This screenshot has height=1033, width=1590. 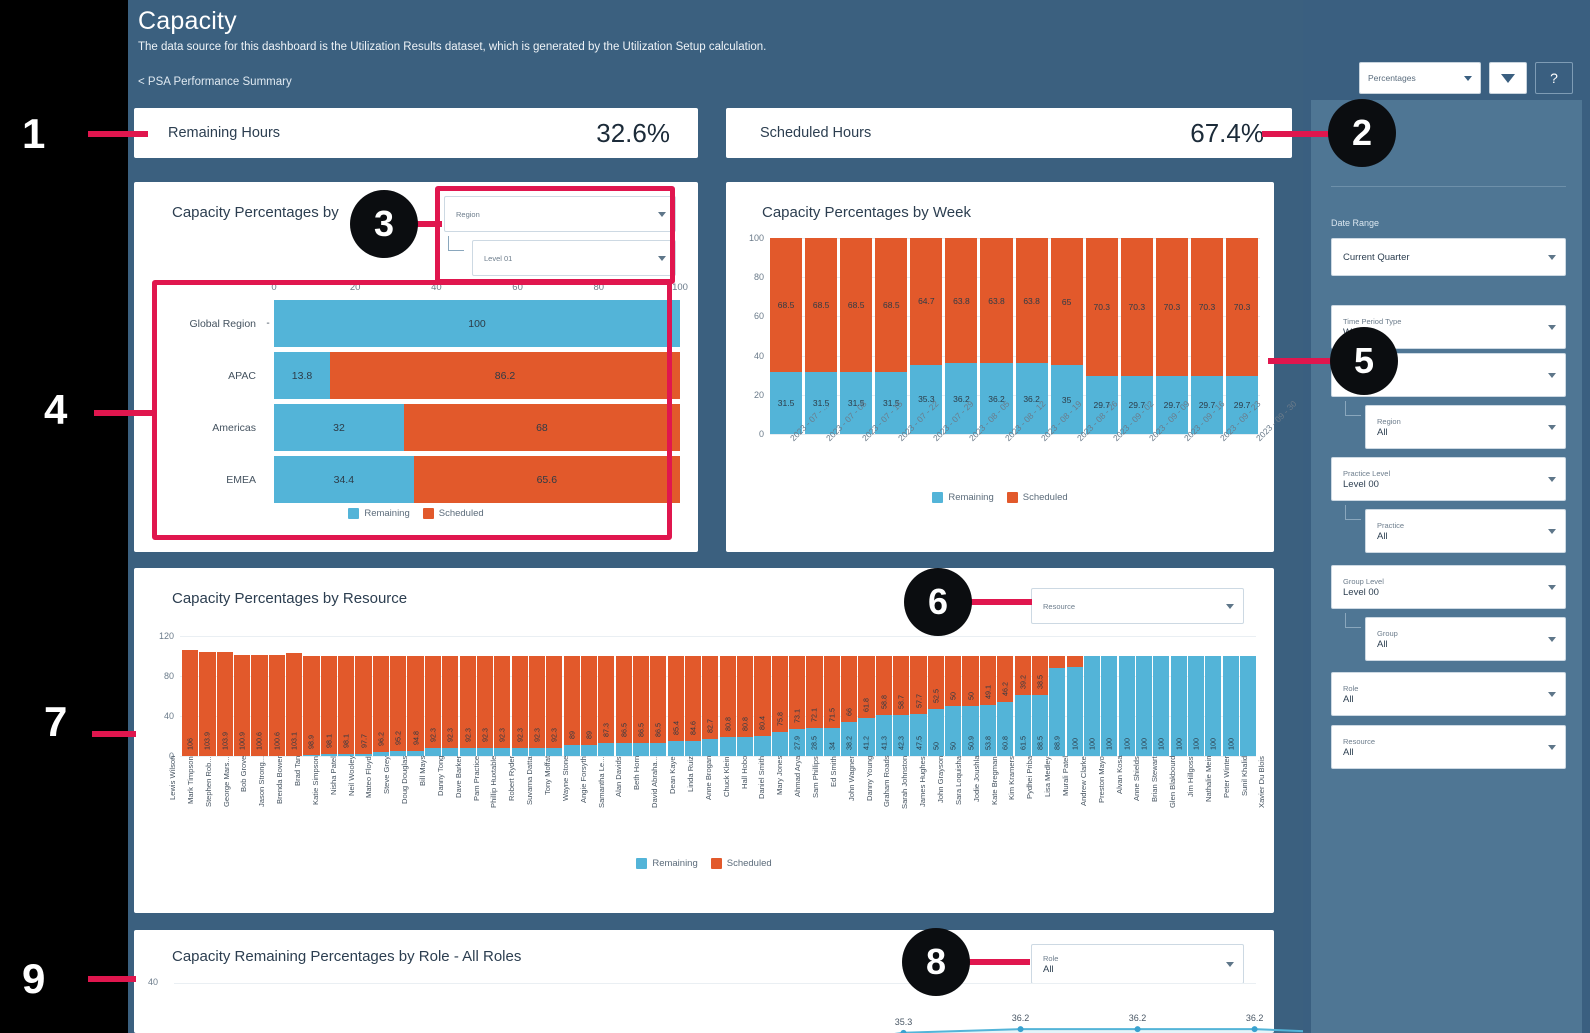 I want to click on resource-bar: 50 50, so click(x=953, y=696).